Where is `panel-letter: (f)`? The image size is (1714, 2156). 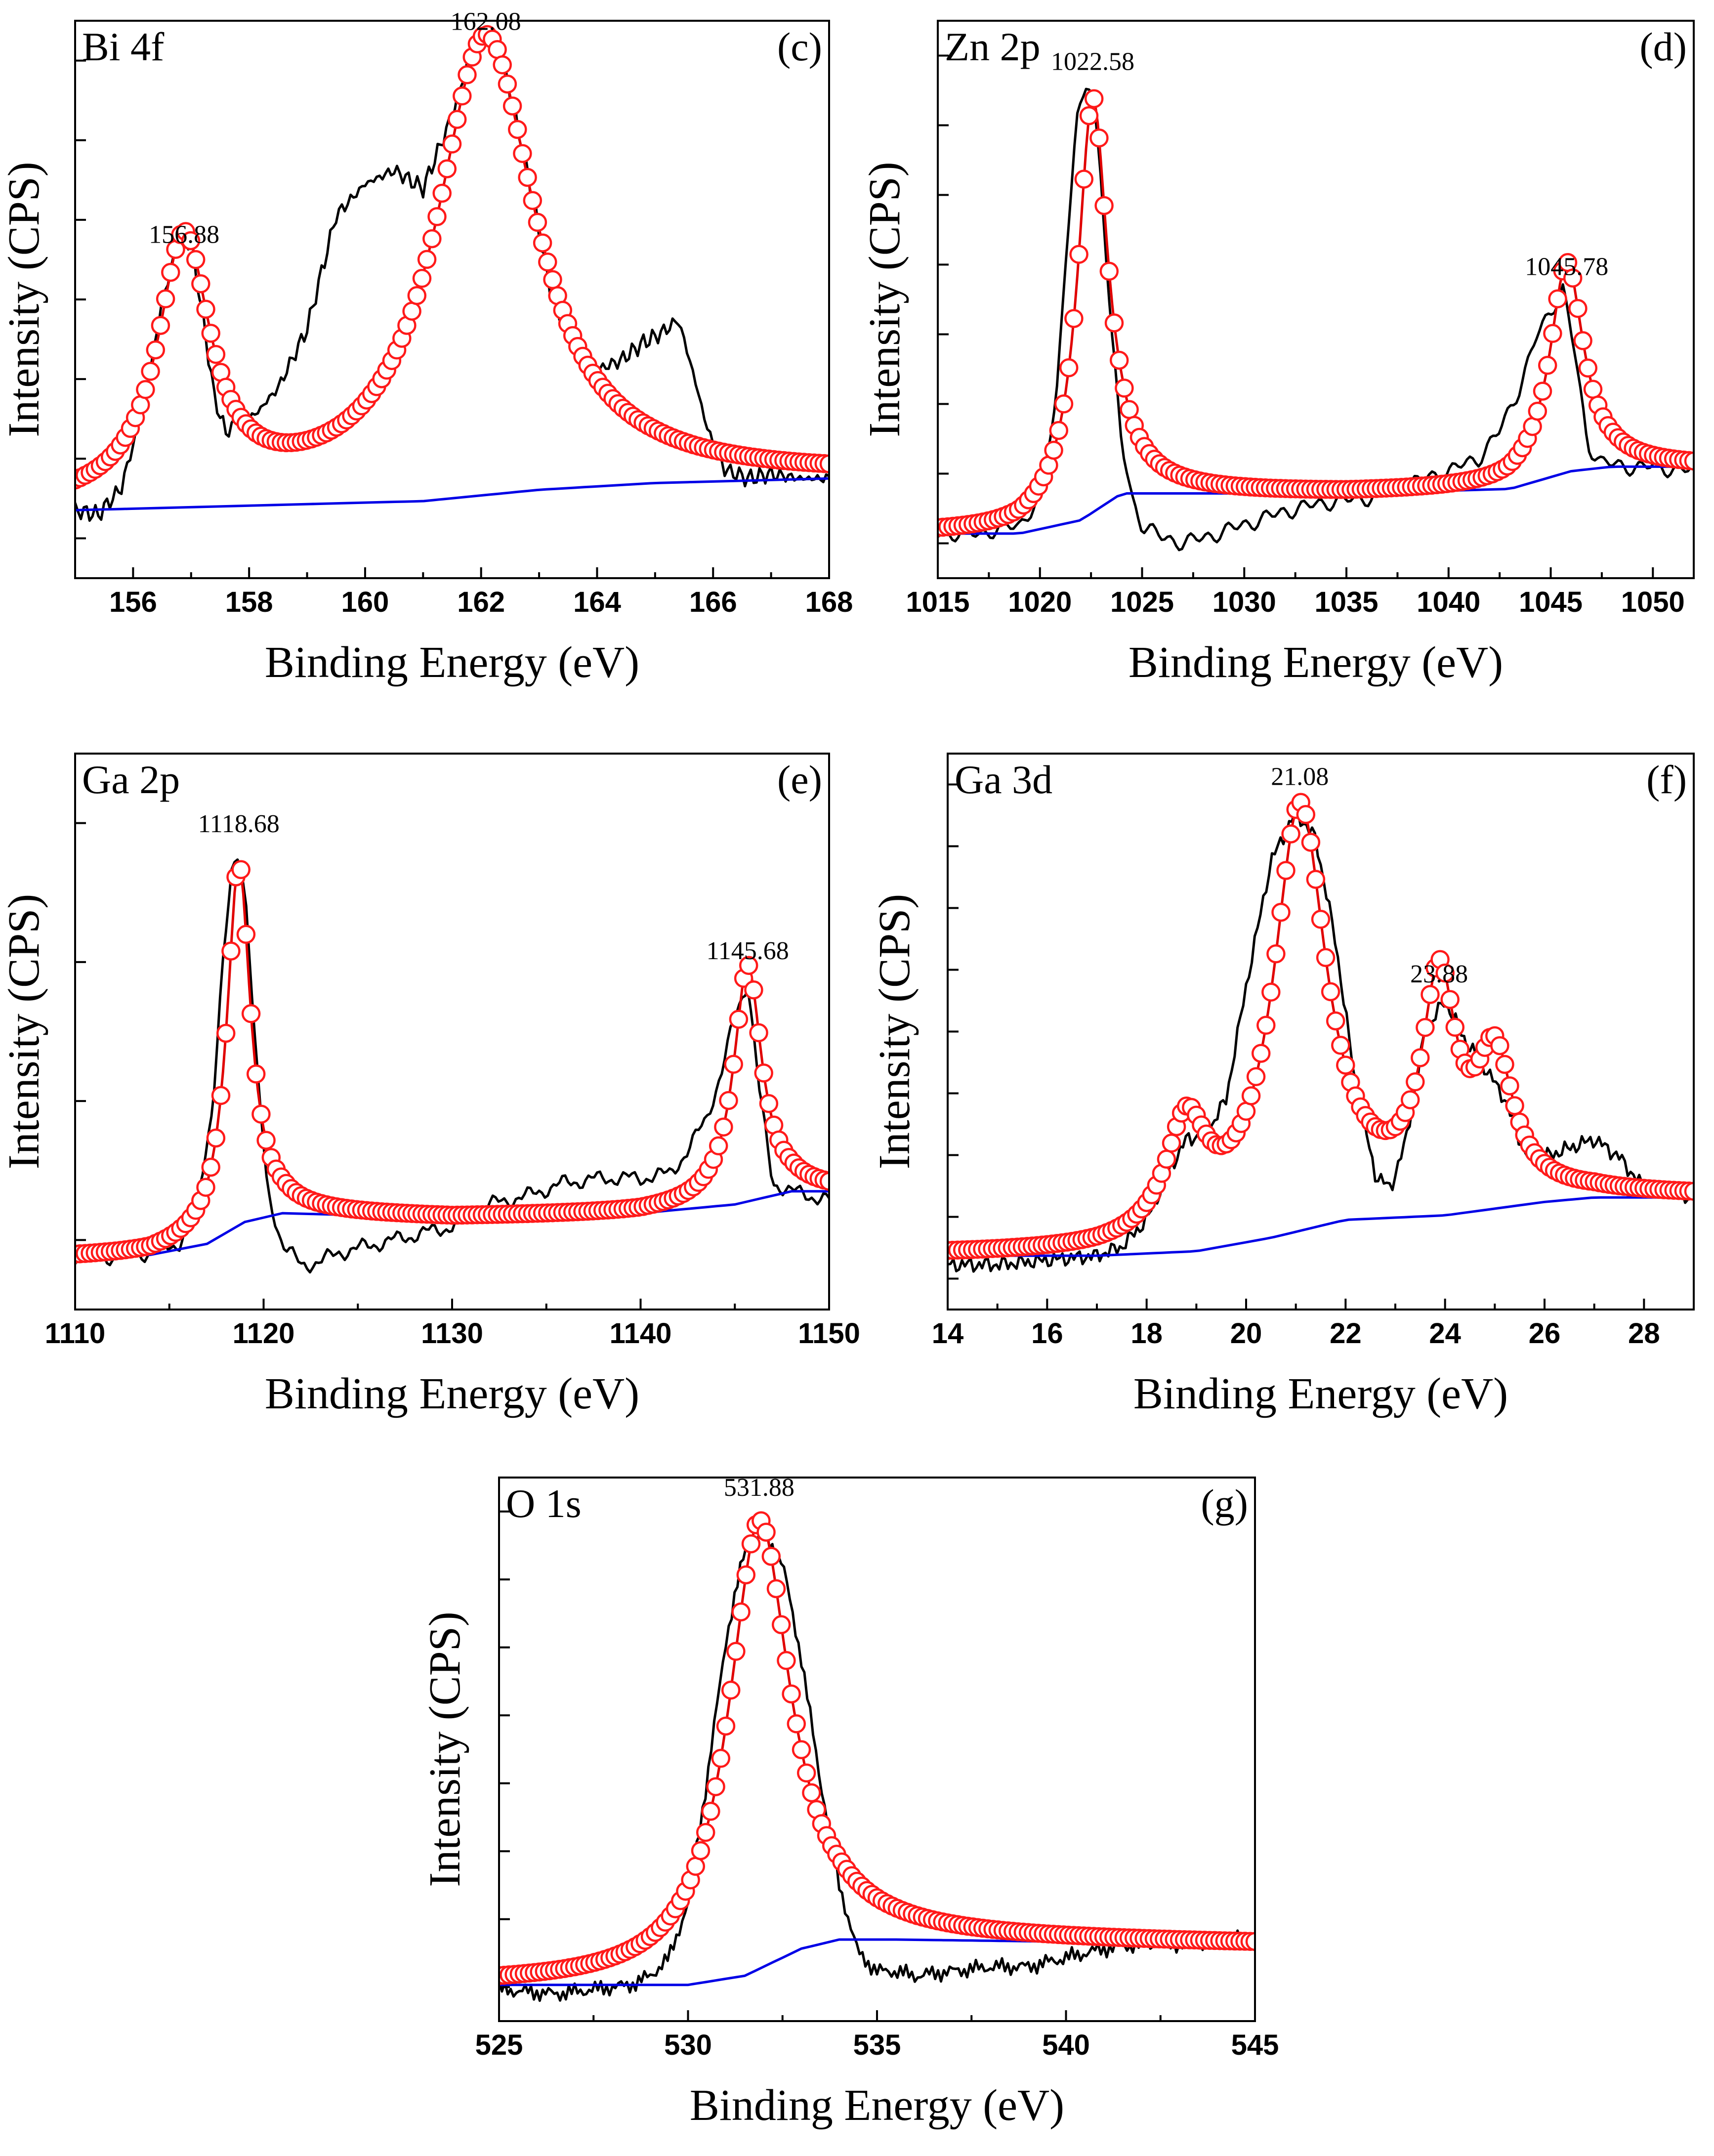
panel-letter: (f) is located at coordinates (1666, 779).